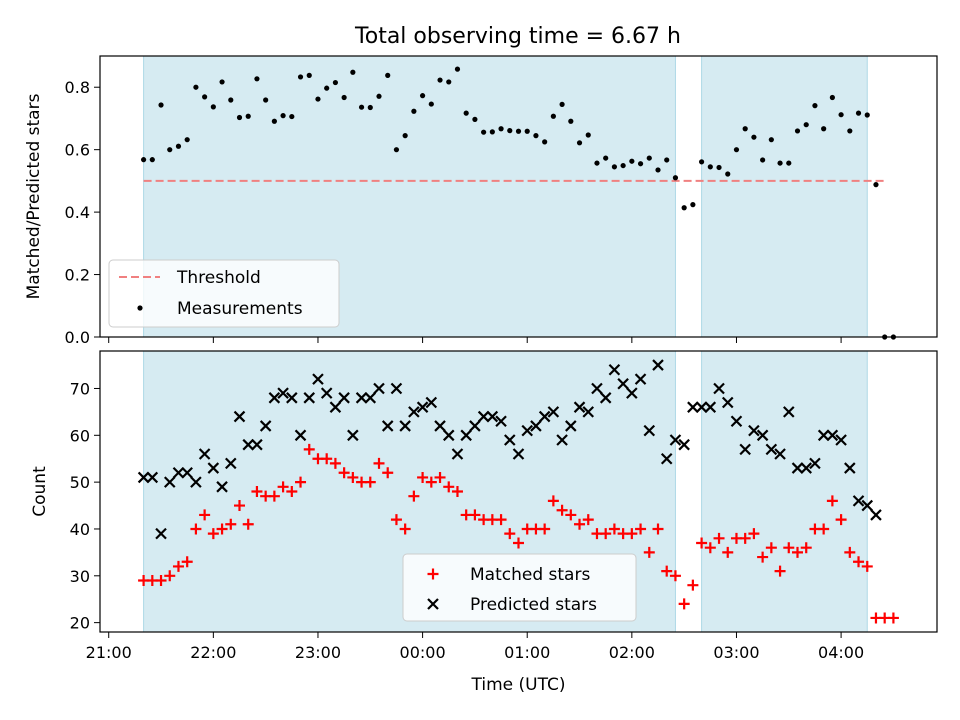 The height and width of the screenshot is (720, 960). Describe the element at coordinates (80, 435) in the screenshot. I see `y-tick-label: 60` at that location.